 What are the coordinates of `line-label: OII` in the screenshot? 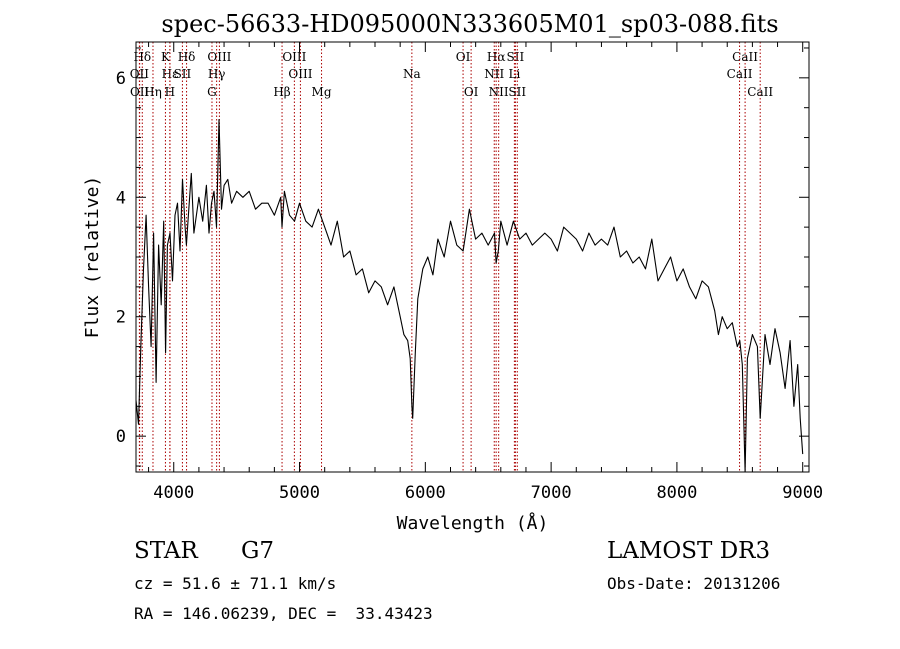 It's located at (140, 92).